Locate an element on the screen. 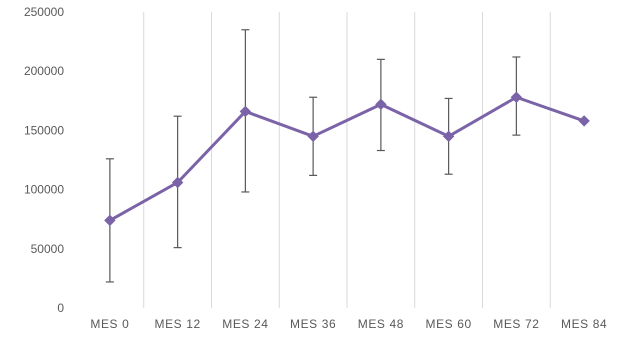 The width and height of the screenshot is (623, 342). y-axis-ticks: 0 50000 100000 150000 200000 250000 is located at coordinates (44, 160).